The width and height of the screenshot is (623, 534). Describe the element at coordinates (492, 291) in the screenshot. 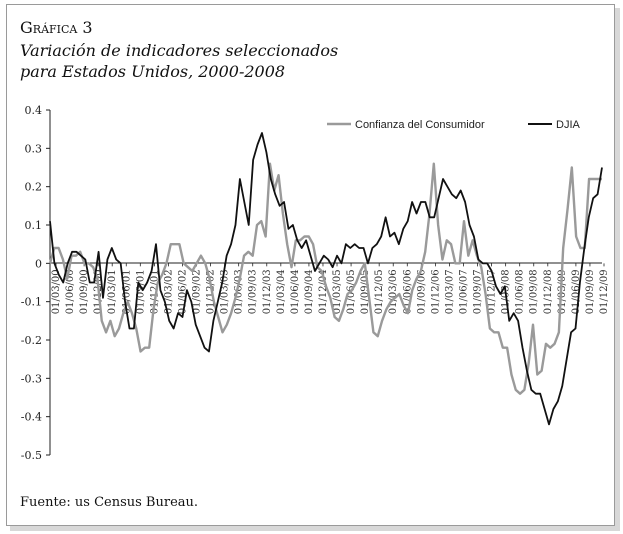

I see `x-tick-label: 01/12/07` at that location.